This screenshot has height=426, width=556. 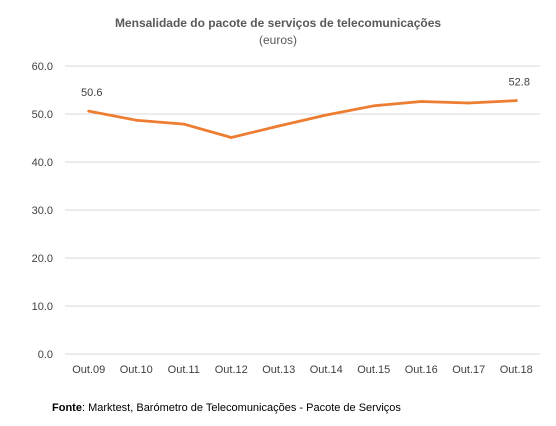 What do you see at coordinates (421, 370) in the screenshot?
I see `x-tick-label-7: Out.16` at bounding box center [421, 370].